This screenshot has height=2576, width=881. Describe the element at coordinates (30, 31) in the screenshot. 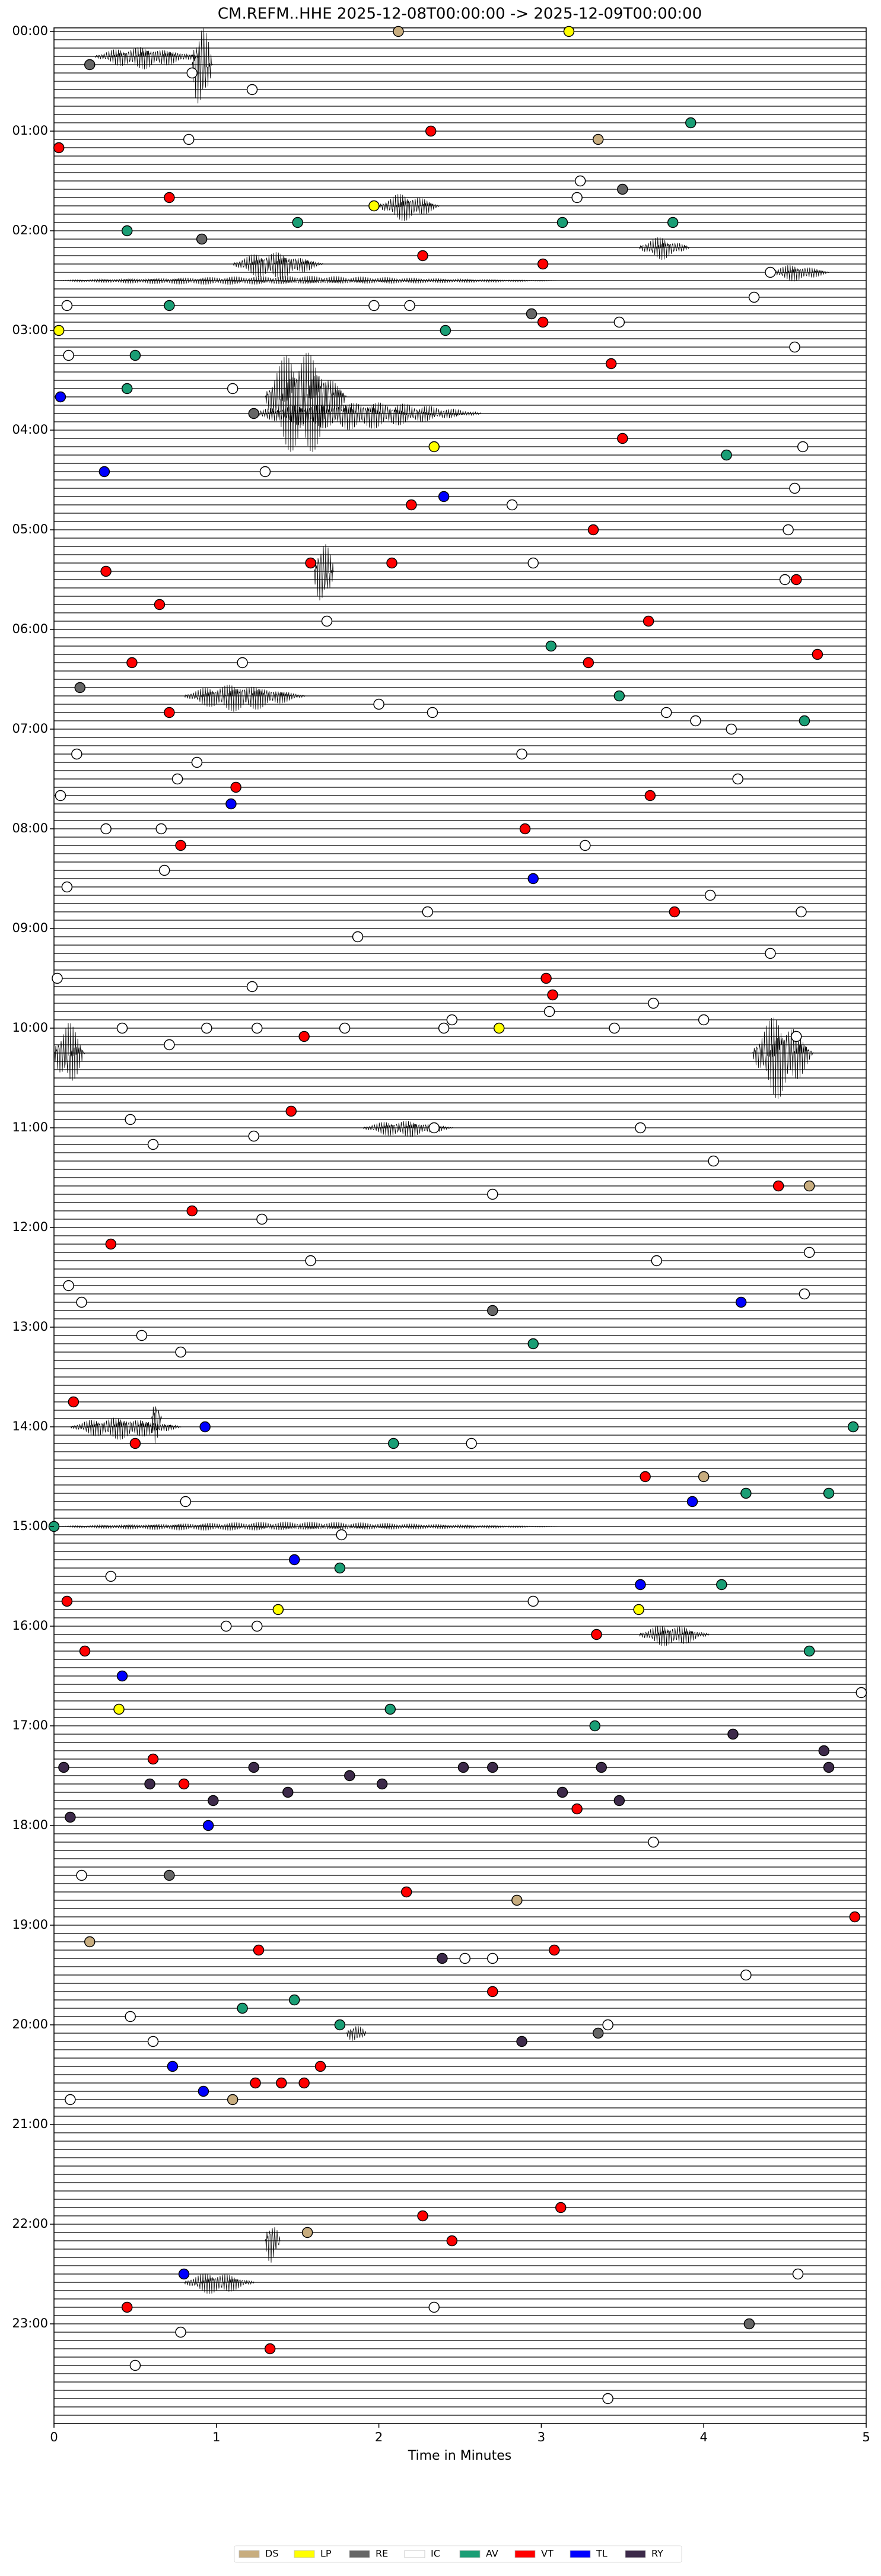

I see `y-tick-label: 00:00` at that location.